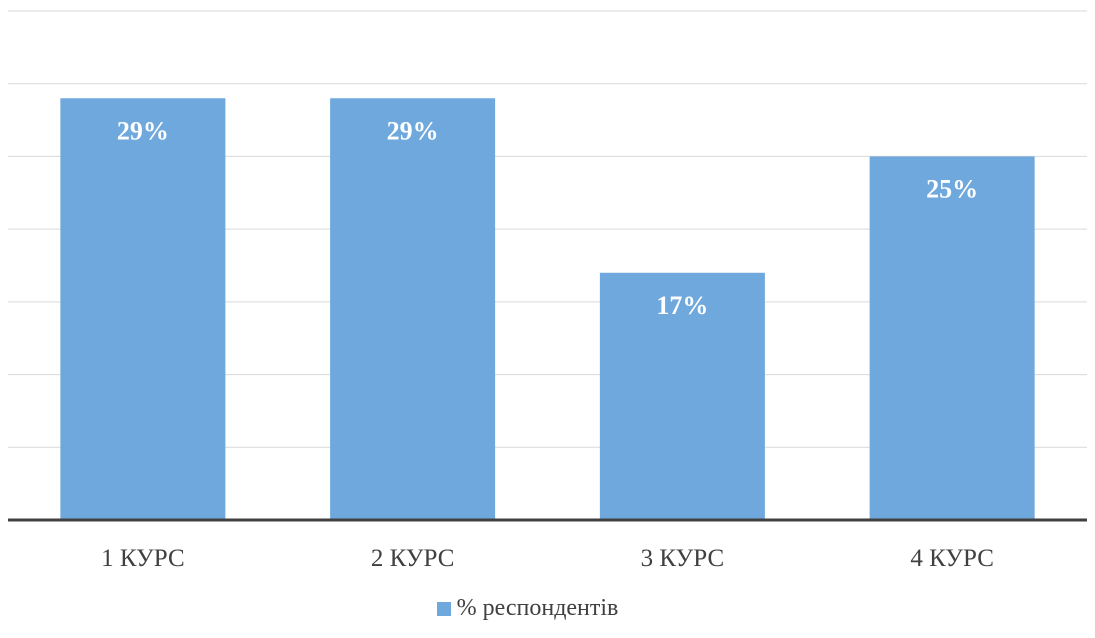  What do you see at coordinates (443, 608) in the screenshot?
I see `legend-swatch` at bounding box center [443, 608].